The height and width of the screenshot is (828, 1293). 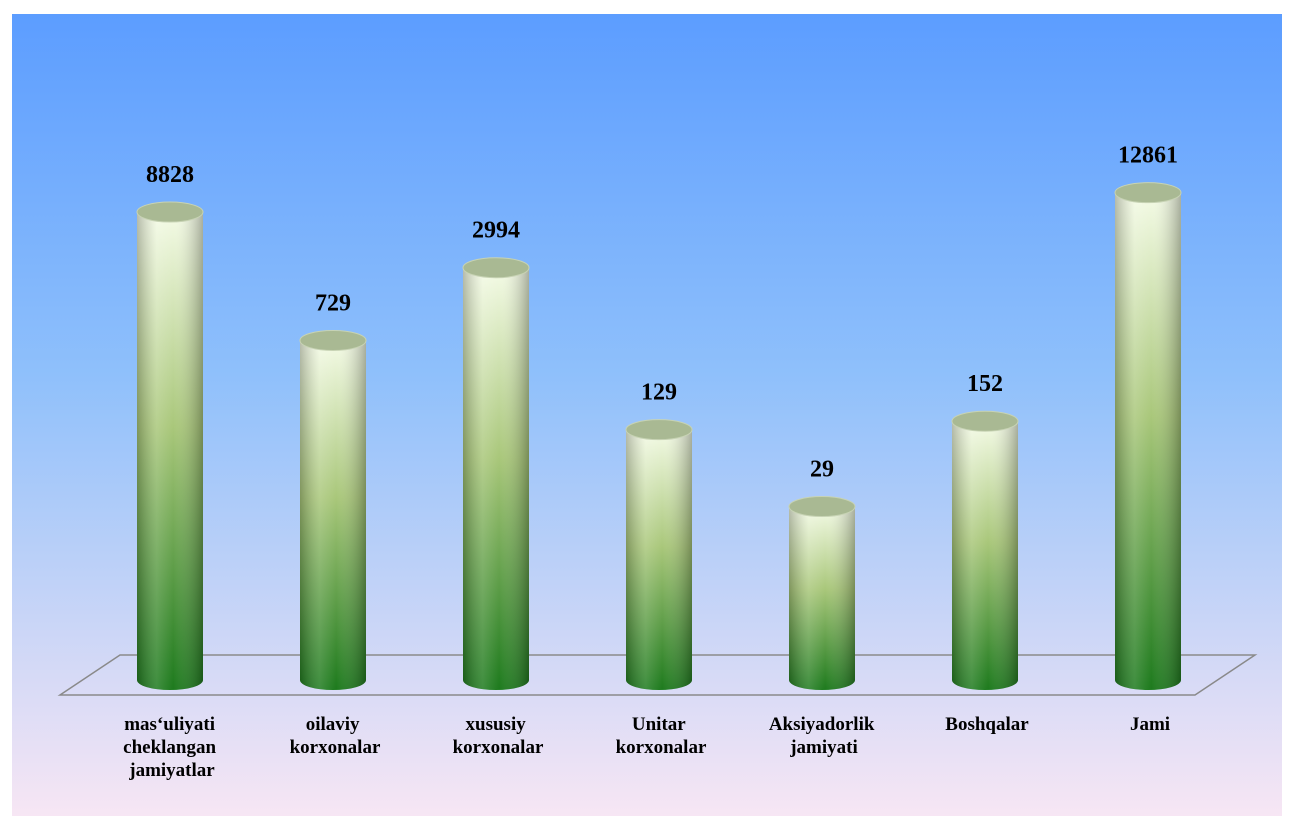 I want to click on x-tick-label: Unitar korxonalar, so click(x=661, y=736).